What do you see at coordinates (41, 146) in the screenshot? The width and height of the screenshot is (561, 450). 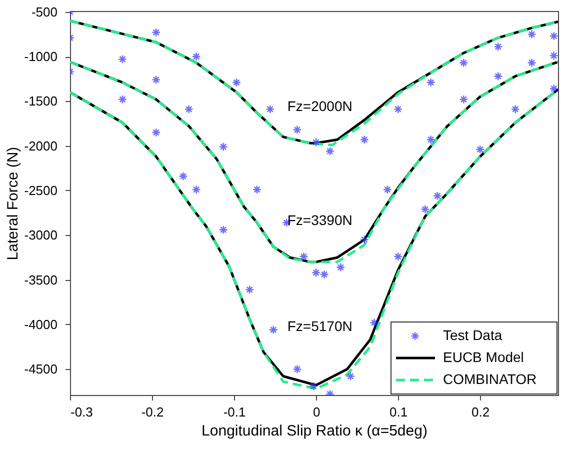 I see `y-tick-label: -2000` at bounding box center [41, 146].